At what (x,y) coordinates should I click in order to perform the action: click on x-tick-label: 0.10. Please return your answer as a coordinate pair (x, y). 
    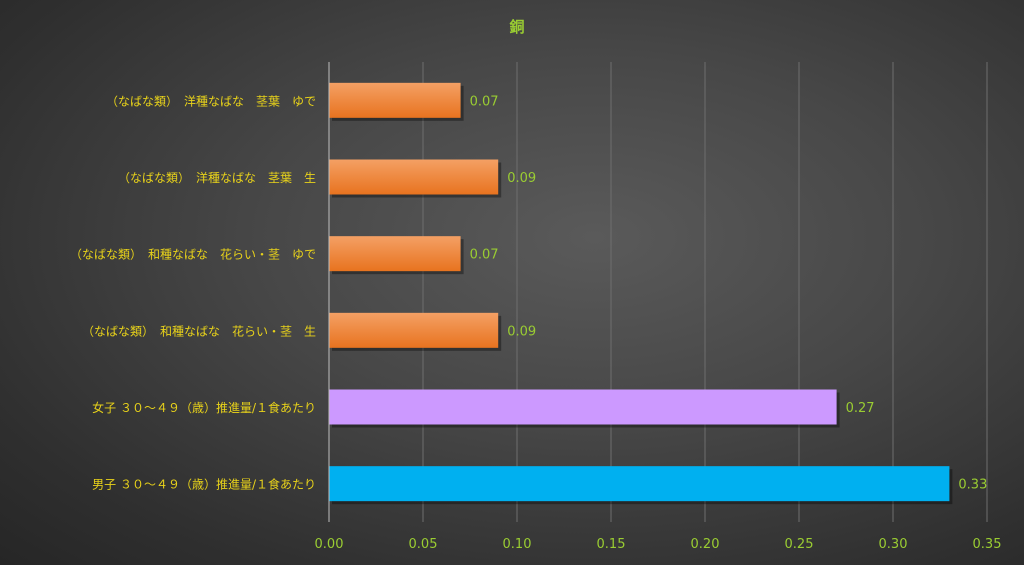
    Looking at the image, I should click on (517, 544).